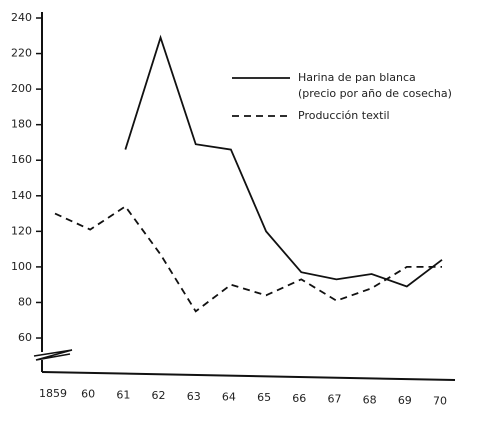 The width and height of the screenshot is (479, 421). Describe the element at coordinates (123, 394) in the screenshot. I see `x-tick-label: 61` at that location.